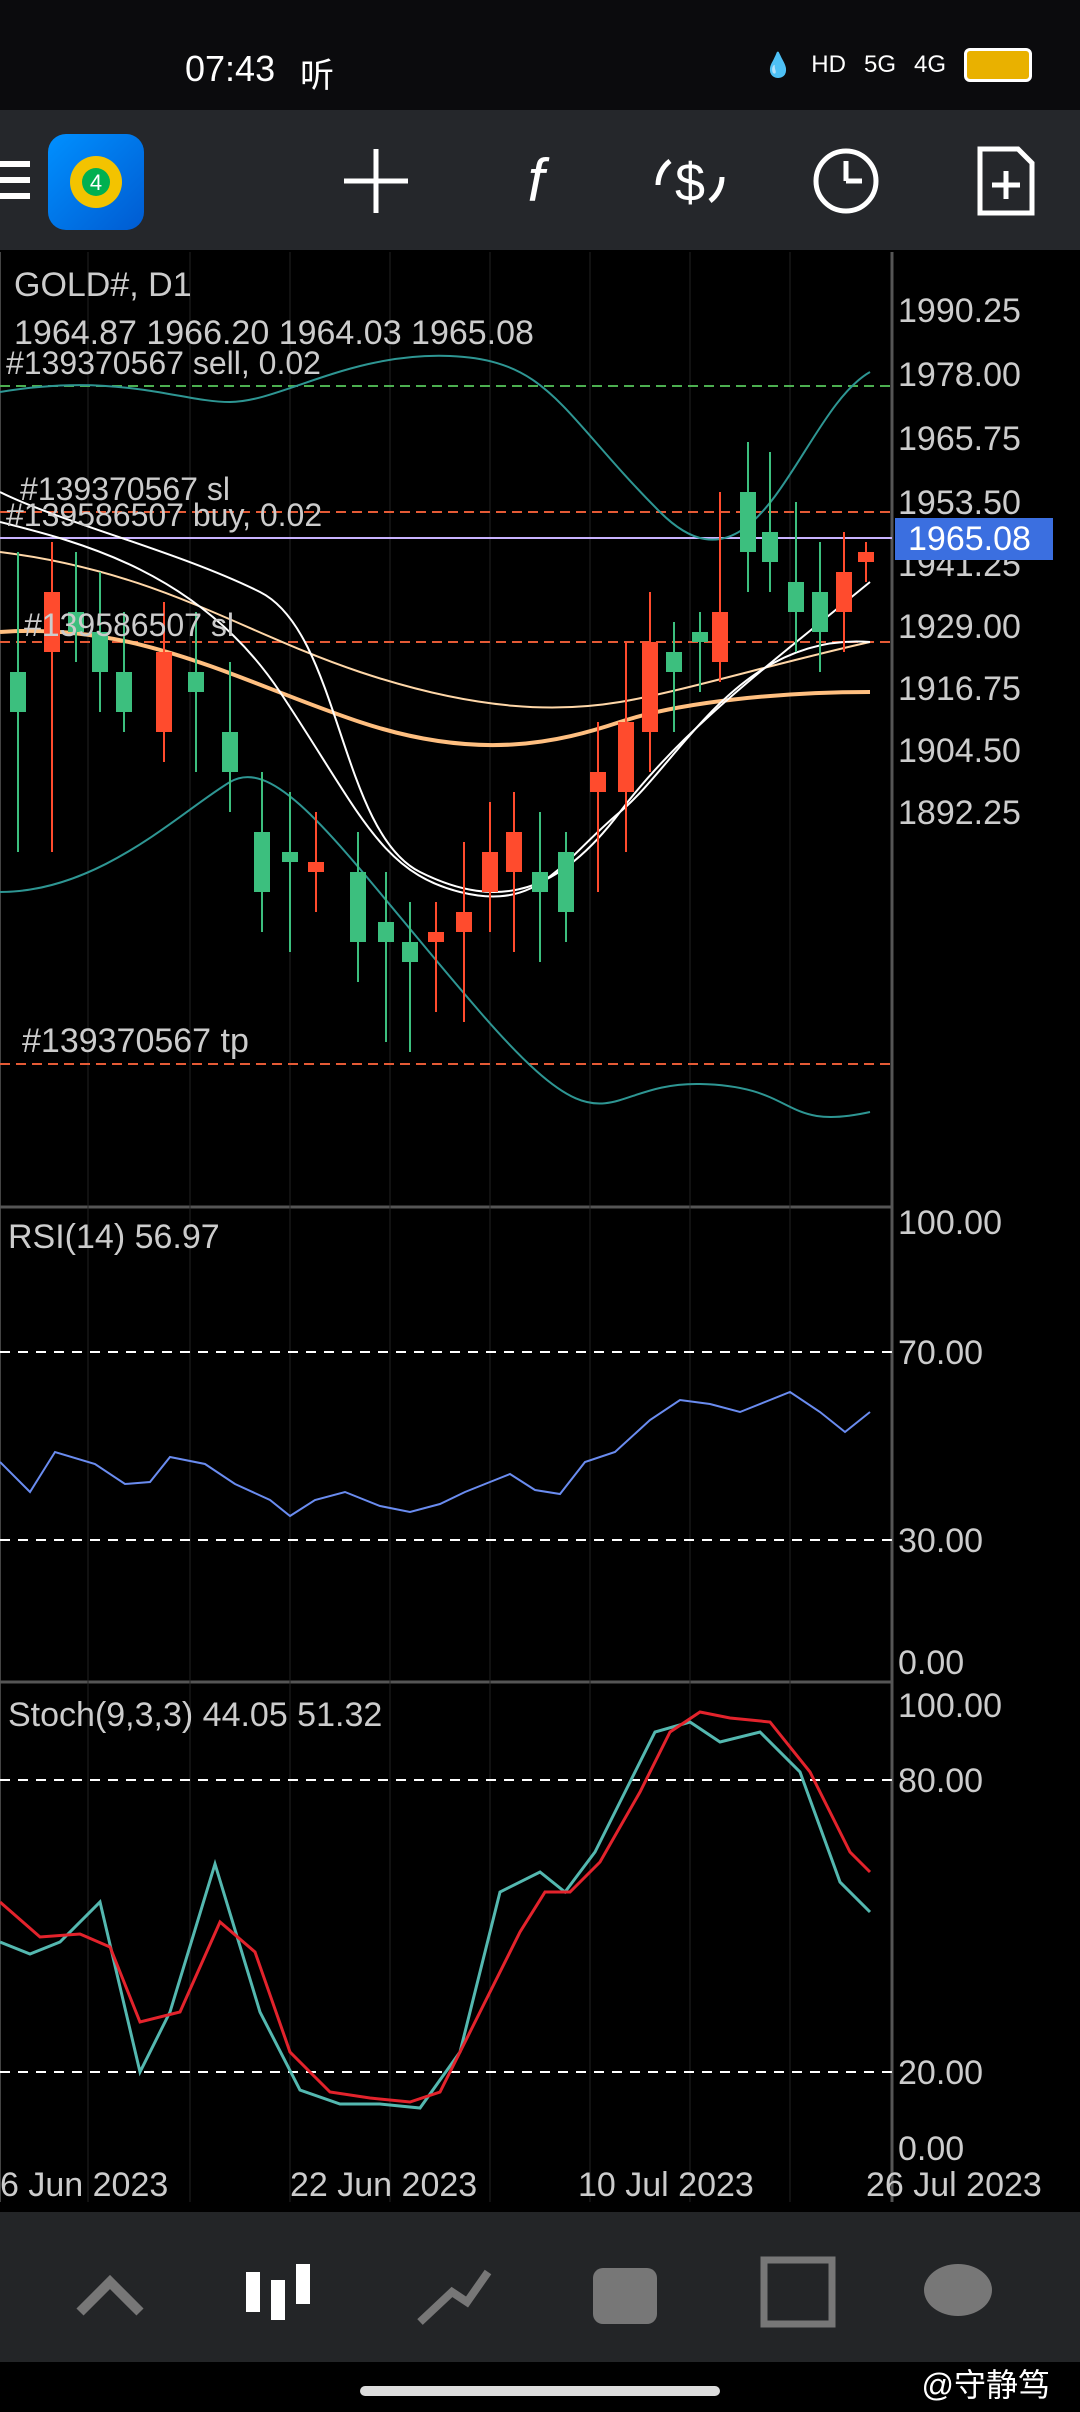 This screenshot has width=1080, height=2412. Describe the element at coordinates (164, 515) in the screenshot. I see `order-label: #139586507 buy, 0.02` at that location.